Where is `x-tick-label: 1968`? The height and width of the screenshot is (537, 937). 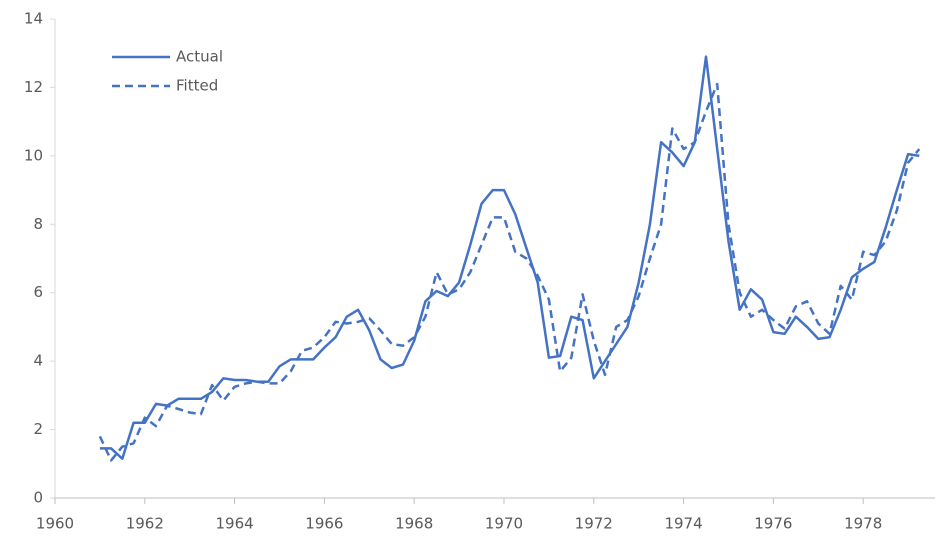
x-tick-label: 1968 is located at coordinates (414, 524).